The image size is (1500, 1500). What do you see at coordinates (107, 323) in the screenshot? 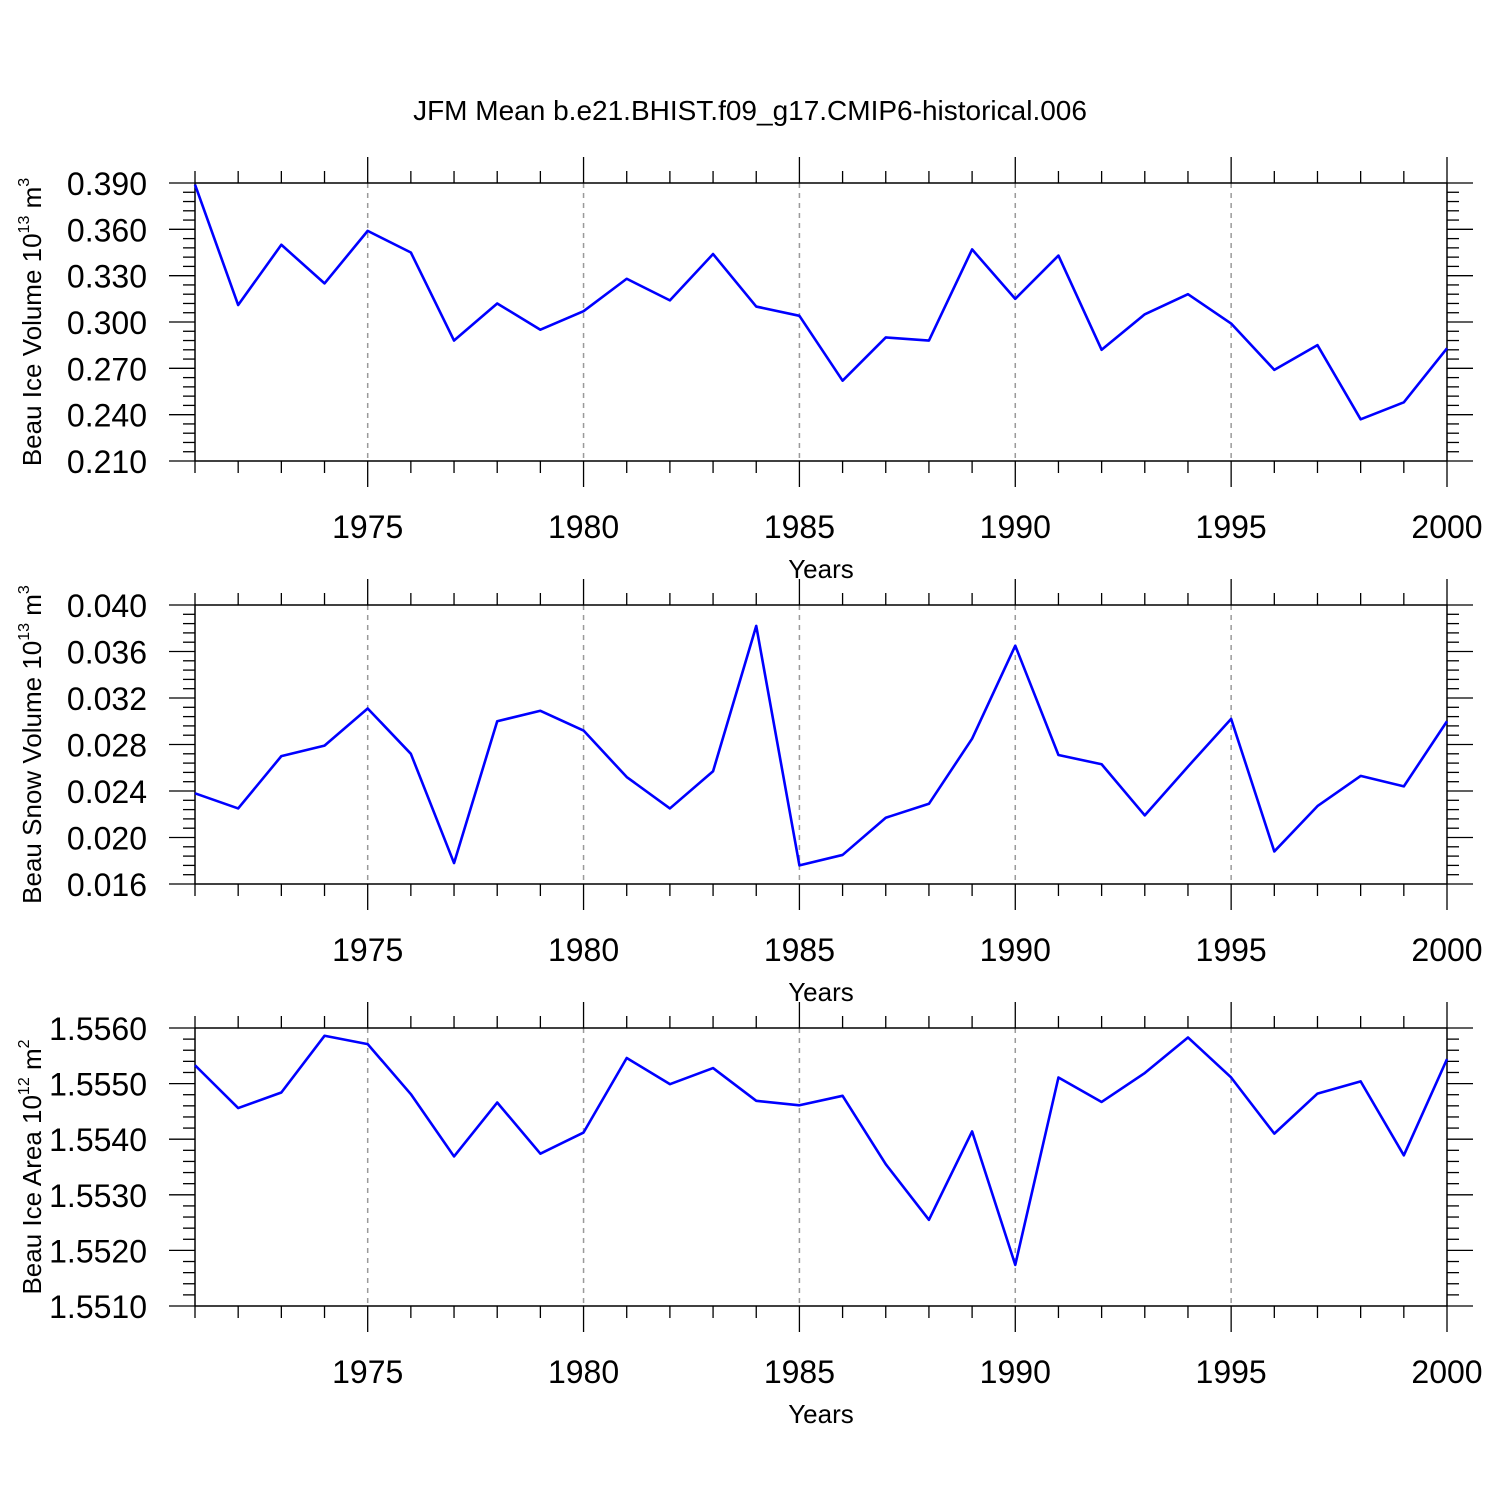
I see `y-tick-label: 0.300` at bounding box center [107, 323].